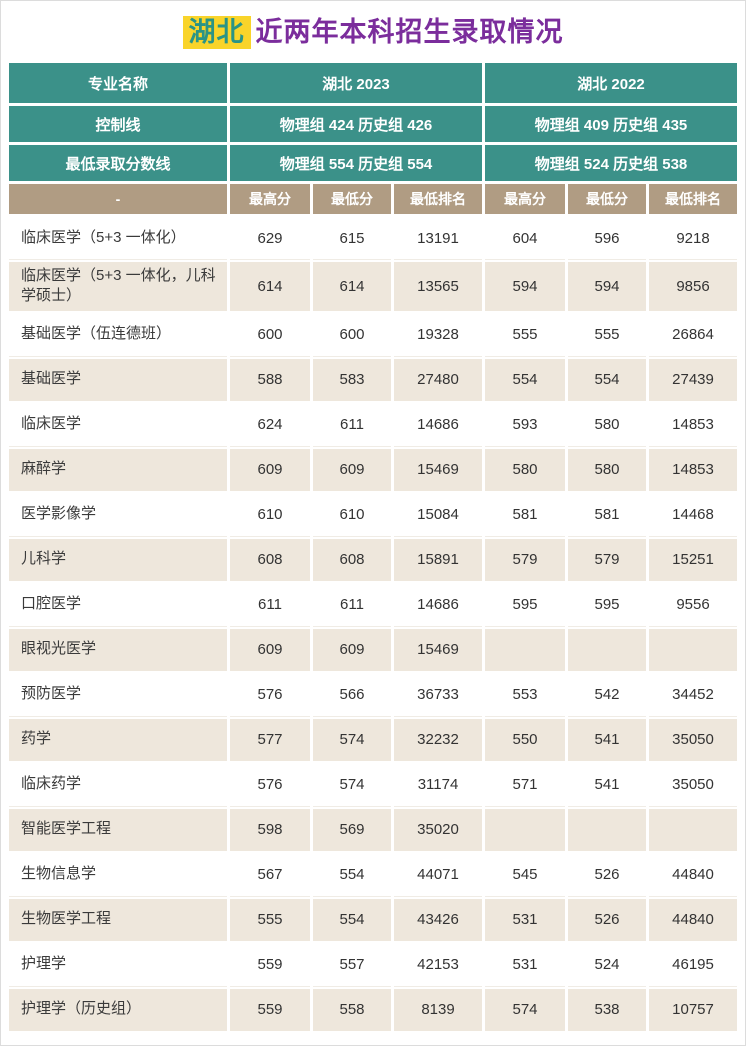 This screenshot has height=1046, width=746. What do you see at coordinates (356, 163) in the screenshot?
I see `min-score-line-2023: 物理组 554 历史组 554` at bounding box center [356, 163].